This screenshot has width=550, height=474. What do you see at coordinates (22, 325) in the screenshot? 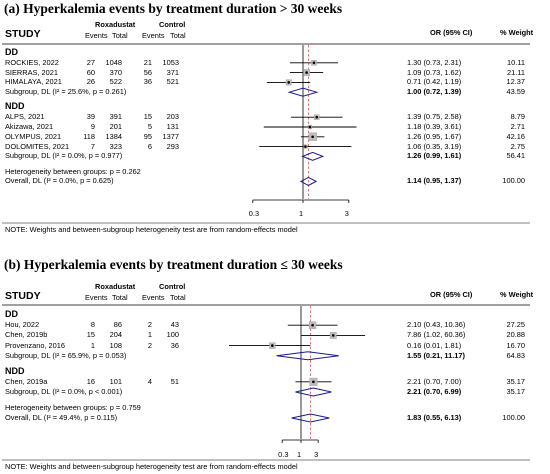
I see `study-label: Hou, 2022` at bounding box center [22, 325].